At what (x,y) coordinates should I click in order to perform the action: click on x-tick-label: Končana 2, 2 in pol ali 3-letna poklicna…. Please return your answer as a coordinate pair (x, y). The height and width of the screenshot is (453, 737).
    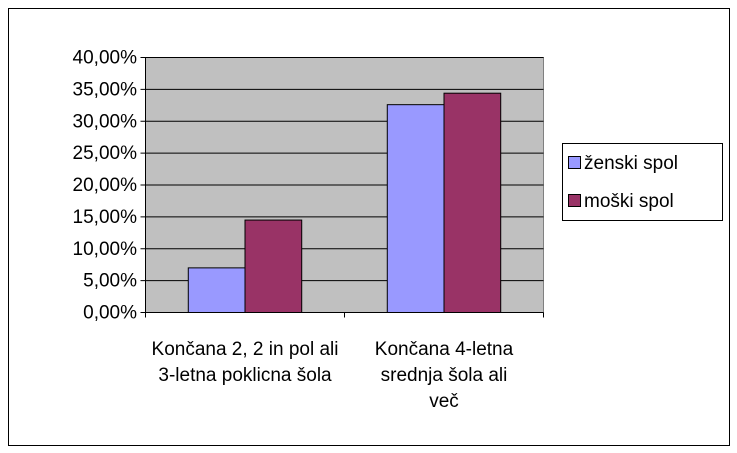
    Looking at the image, I should click on (245, 362).